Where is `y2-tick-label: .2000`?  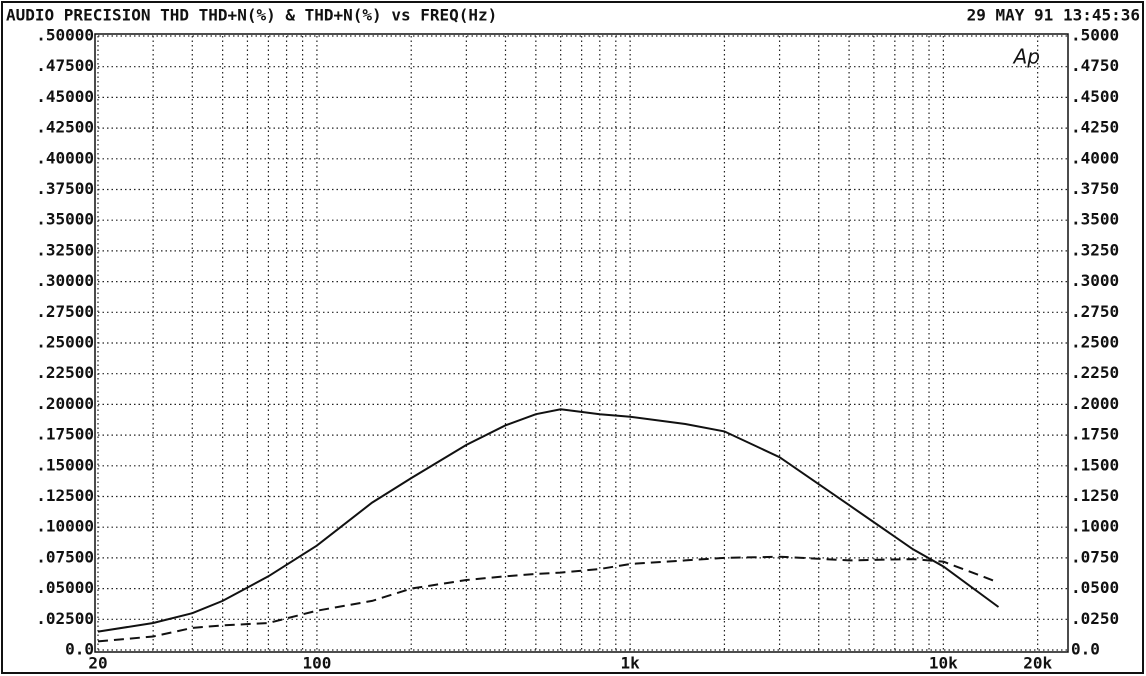 y2-tick-label: .2000 is located at coordinates (1095, 403).